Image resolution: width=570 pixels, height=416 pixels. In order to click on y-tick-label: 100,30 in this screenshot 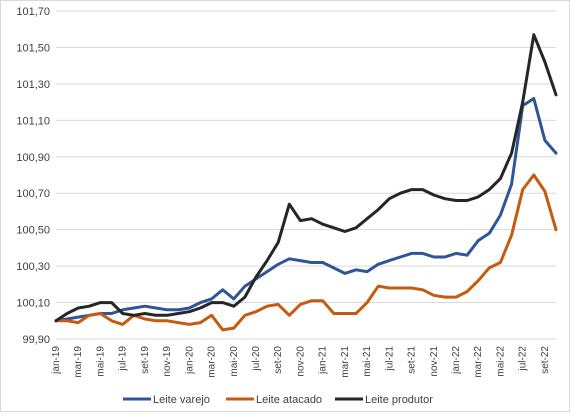, I will do `click(33, 267)`.